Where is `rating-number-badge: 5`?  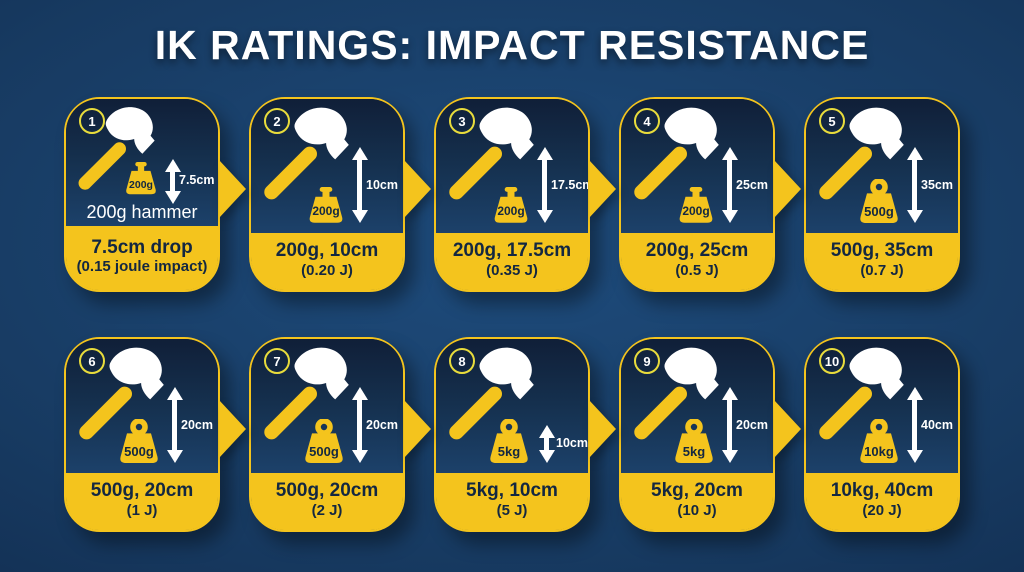
rating-number-badge: 5 is located at coordinates (832, 121).